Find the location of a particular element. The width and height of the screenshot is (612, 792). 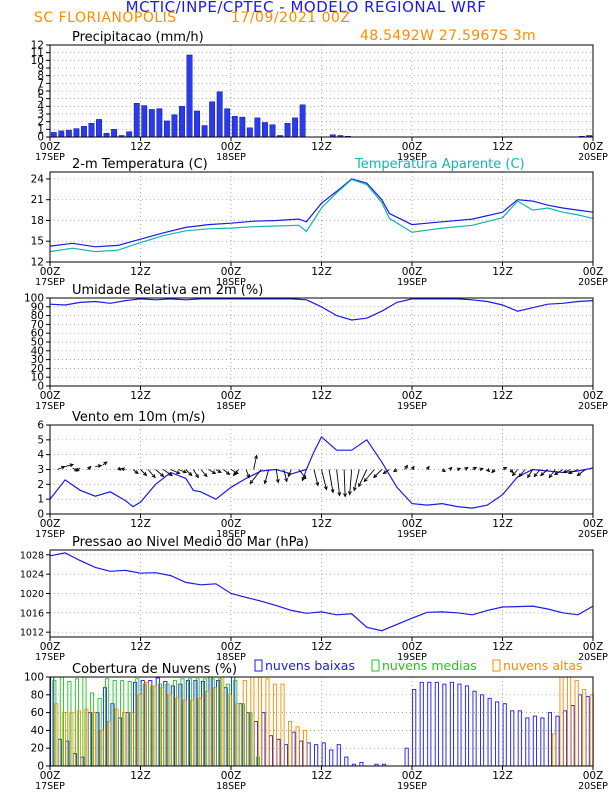

precip-ytick-label: 8 is located at coordinates (40, 76).